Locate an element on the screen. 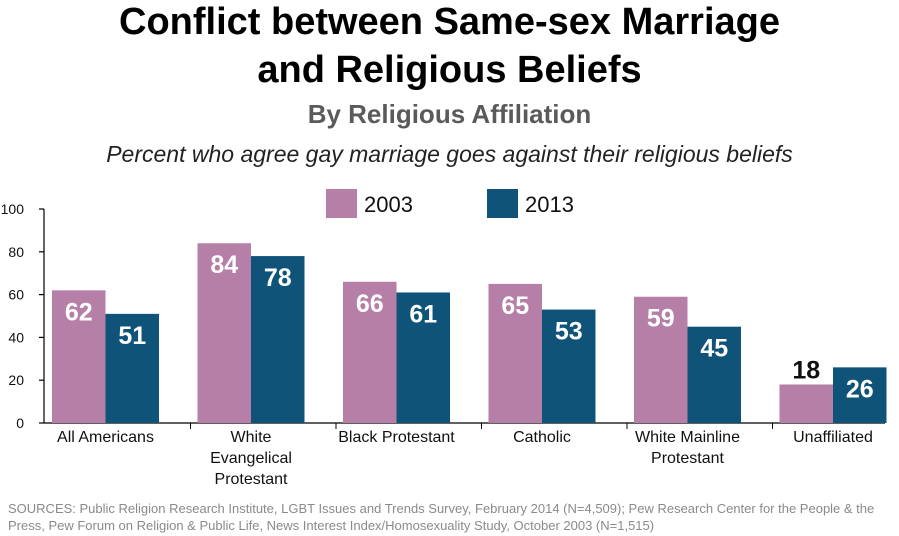  x-category-label: Evangelical is located at coordinates (251, 458).